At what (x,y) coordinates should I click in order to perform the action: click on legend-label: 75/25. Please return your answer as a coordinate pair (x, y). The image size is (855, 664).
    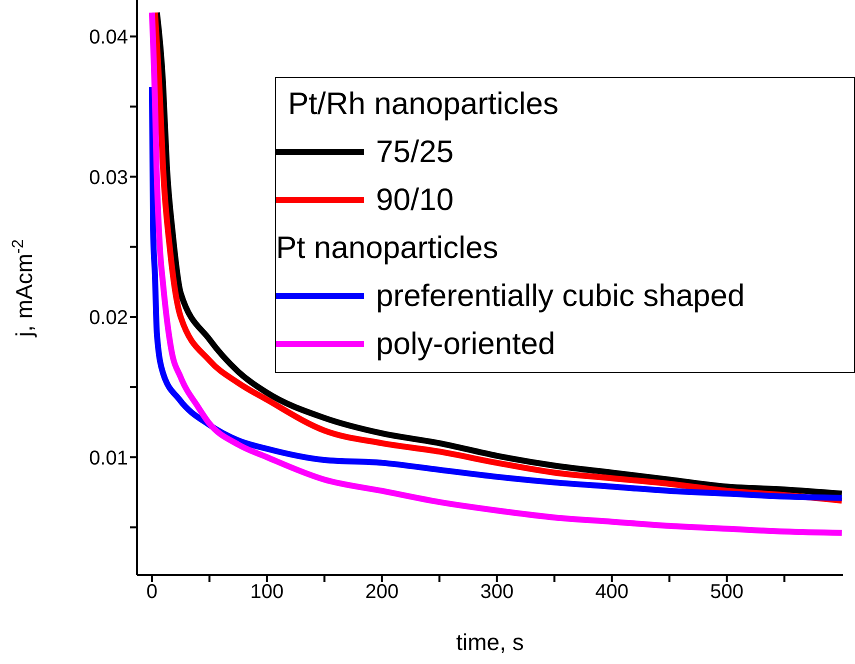
    Looking at the image, I should click on (415, 152).